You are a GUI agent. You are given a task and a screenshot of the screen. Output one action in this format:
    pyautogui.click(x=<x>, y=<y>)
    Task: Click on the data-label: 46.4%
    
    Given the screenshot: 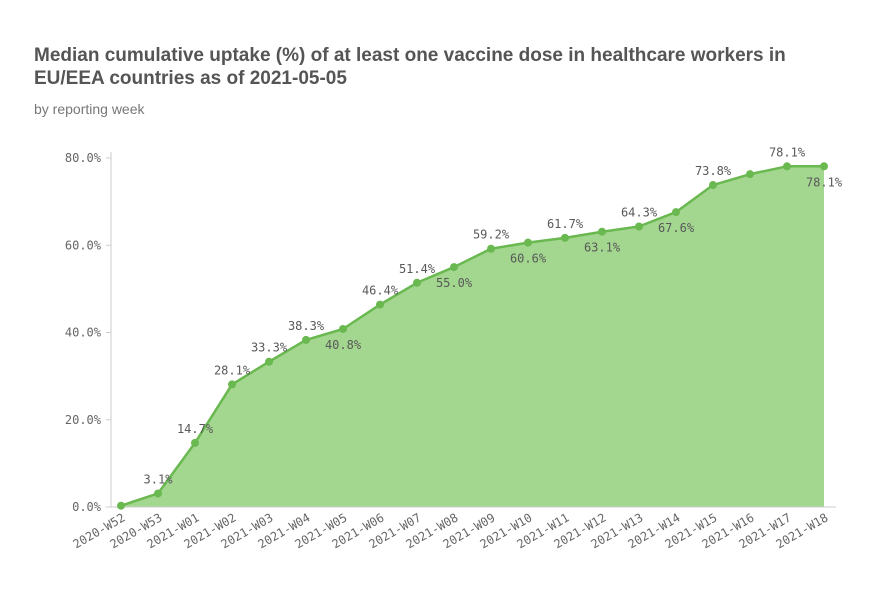 What is the action you would take?
    pyautogui.click(x=380, y=291)
    